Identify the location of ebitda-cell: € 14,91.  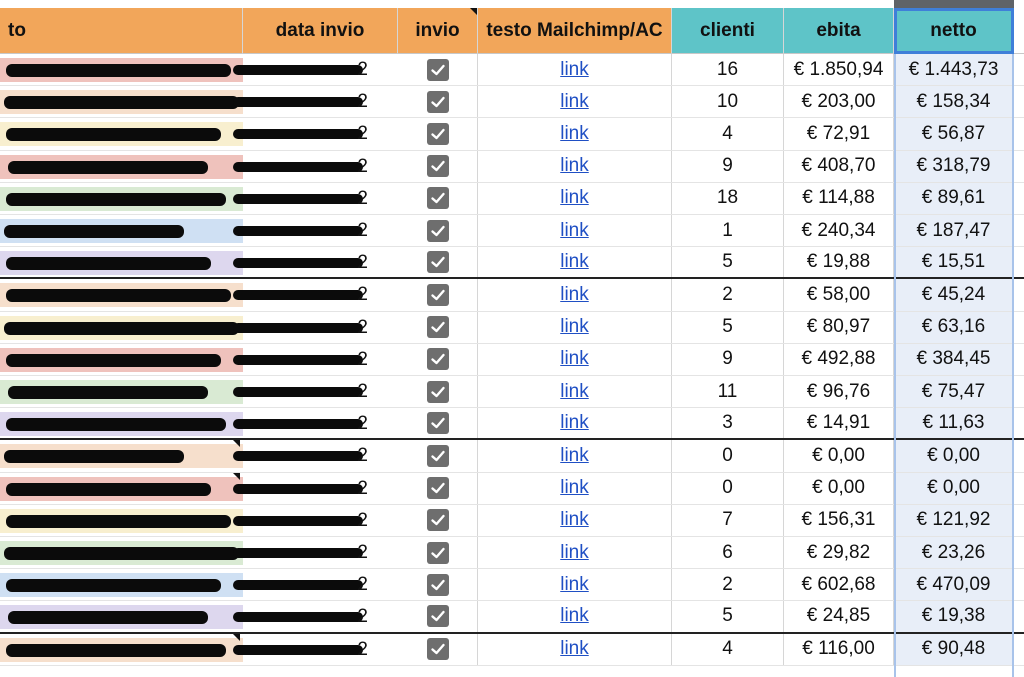
(839, 423).